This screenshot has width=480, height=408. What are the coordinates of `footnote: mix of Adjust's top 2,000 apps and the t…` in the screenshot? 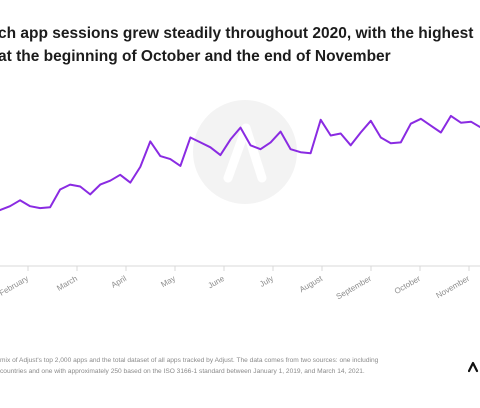 It's located at (235, 366).